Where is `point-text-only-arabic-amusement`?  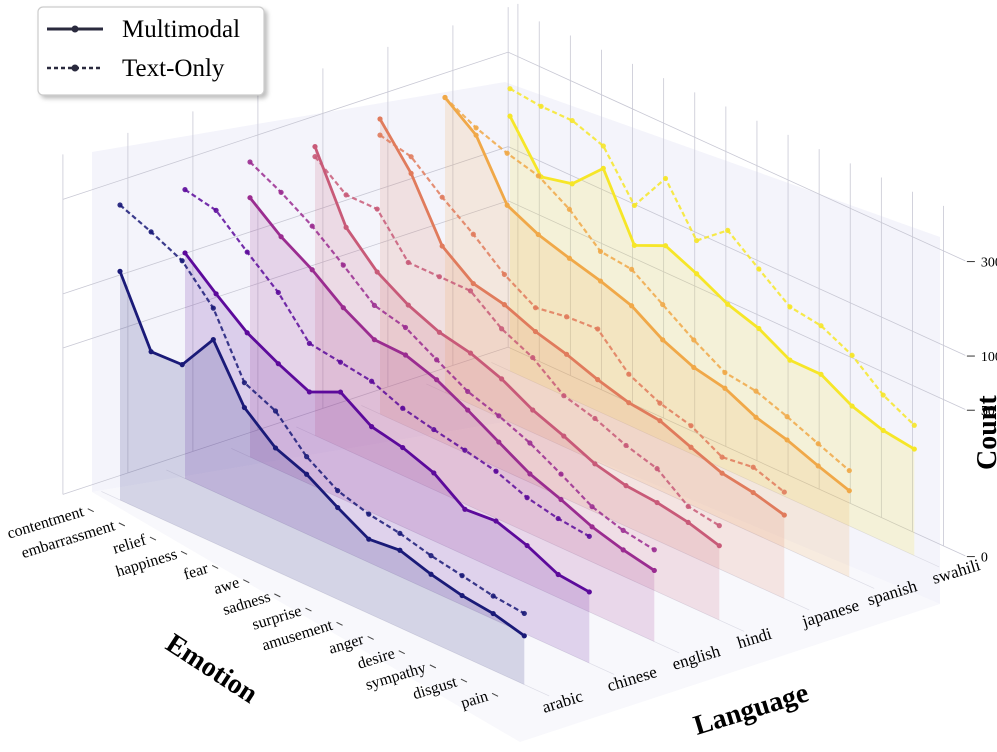
point-text-only-arabic-amusement is located at coordinates (369, 514).